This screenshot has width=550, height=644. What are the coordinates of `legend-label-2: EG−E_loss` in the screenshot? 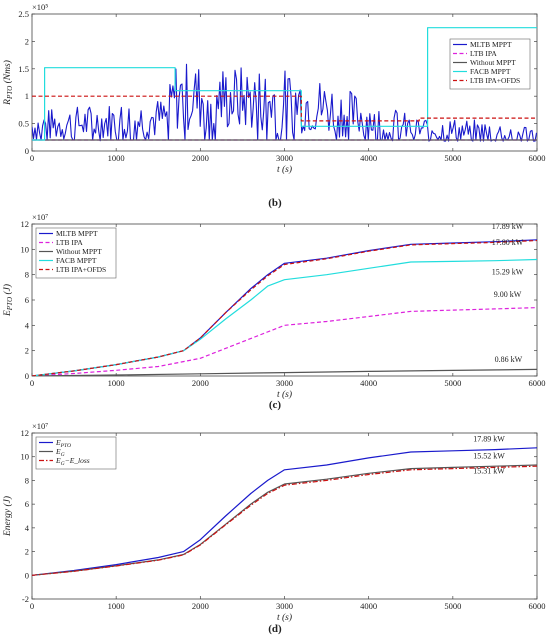 It's located at (72, 461).